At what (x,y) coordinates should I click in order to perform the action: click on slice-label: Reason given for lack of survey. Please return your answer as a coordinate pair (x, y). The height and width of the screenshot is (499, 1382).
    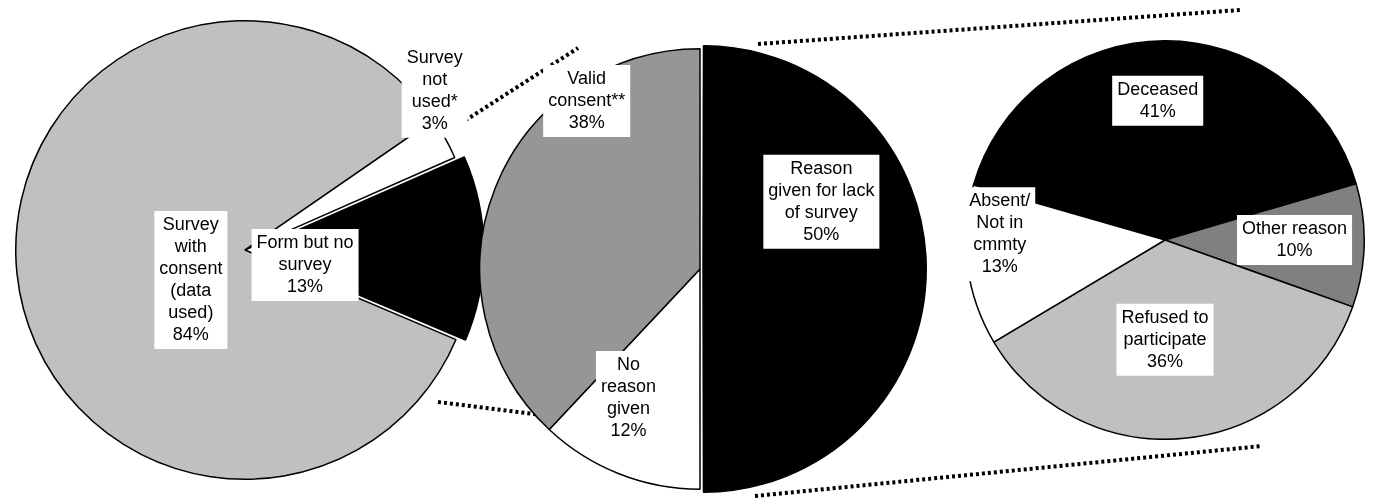
    Looking at the image, I should click on (822, 189).